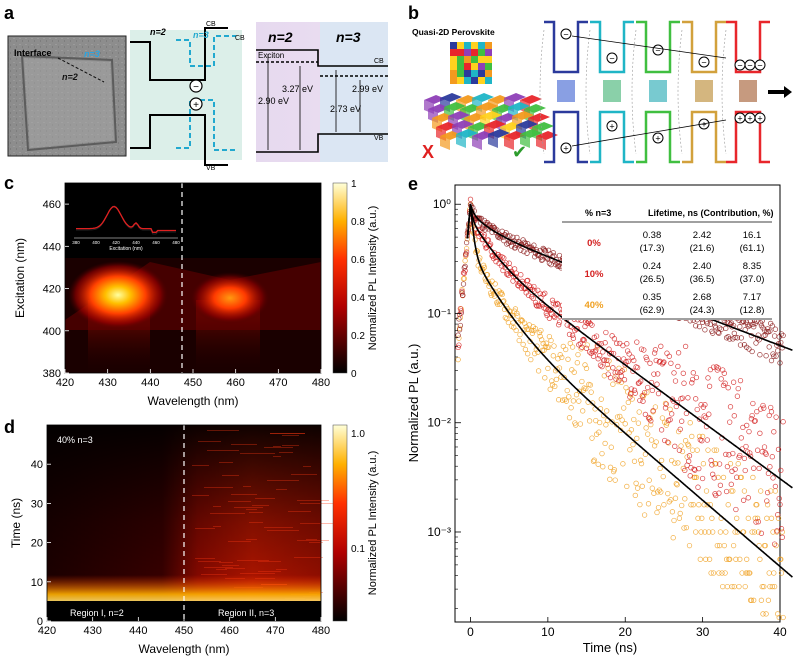  I want to click on table-row-label: 0%, so click(594, 243).